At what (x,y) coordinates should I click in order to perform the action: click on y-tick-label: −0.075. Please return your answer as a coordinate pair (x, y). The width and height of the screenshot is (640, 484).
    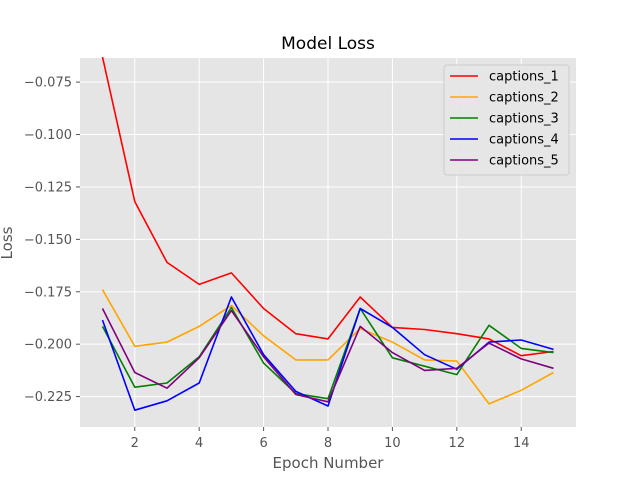
    Looking at the image, I should click on (48, 83).